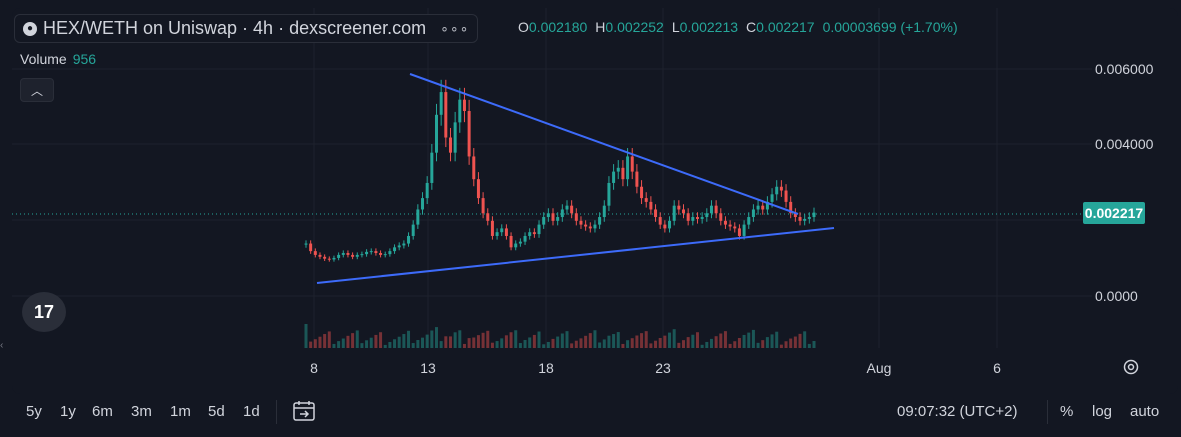 The width and height of the screenshot is (1181, 437). What do you see at coordinates (1145, 411) in the screenshot?
I see `auto-scale-toggle: auto` at bounding box center [1145, 411].